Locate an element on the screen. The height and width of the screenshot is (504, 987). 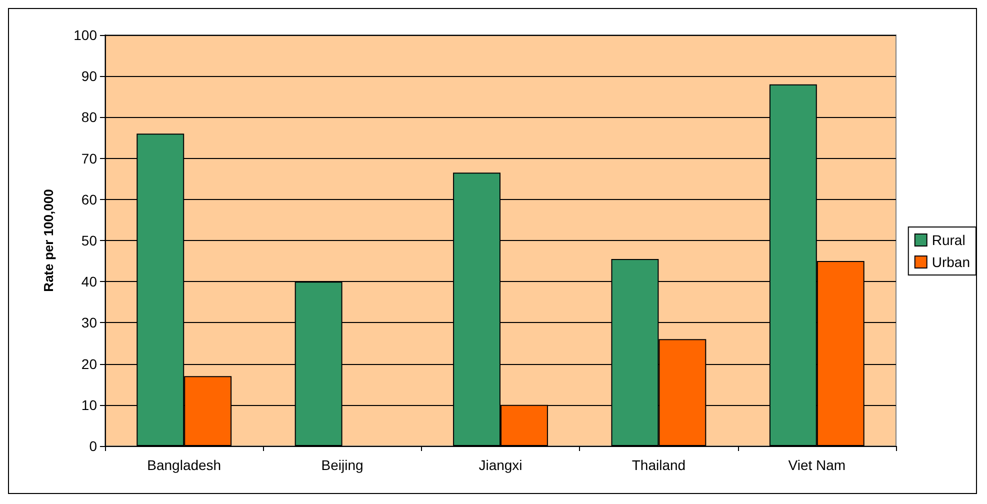
y-tick-label: 10 is located at coordinates (89, 404).